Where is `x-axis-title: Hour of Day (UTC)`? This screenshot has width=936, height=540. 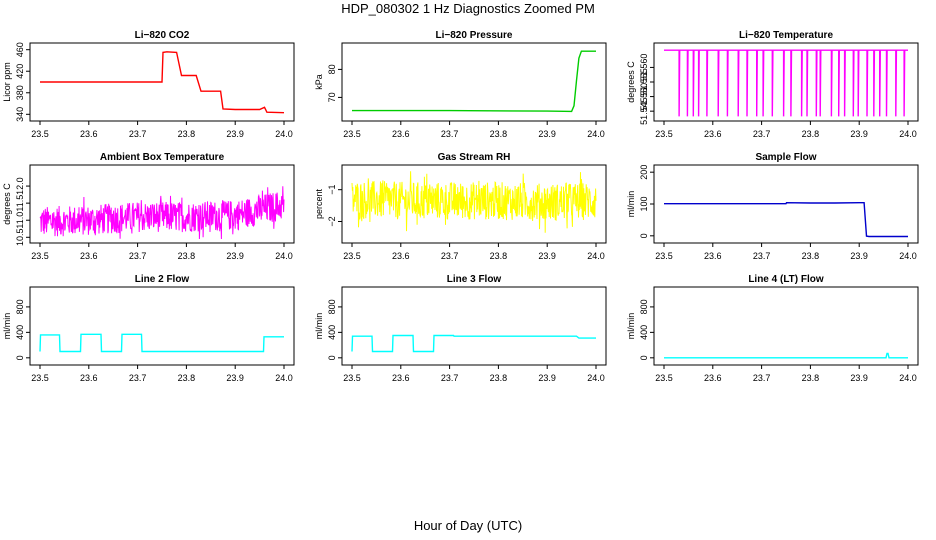
x-axis-title: Hour of Day (UTC) is located at coordinates (468, 525).